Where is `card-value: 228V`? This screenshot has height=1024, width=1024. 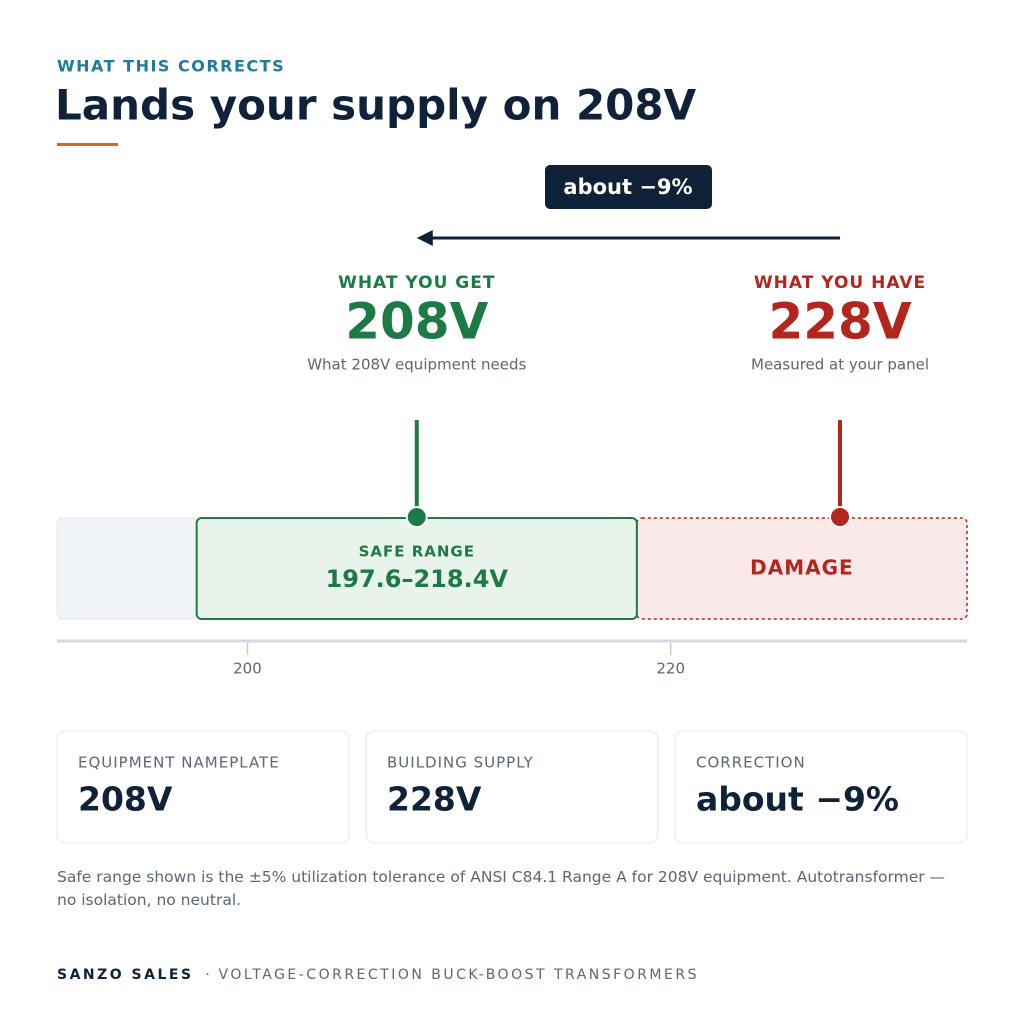
card-value: 228V is located at coordinates (434, 799).